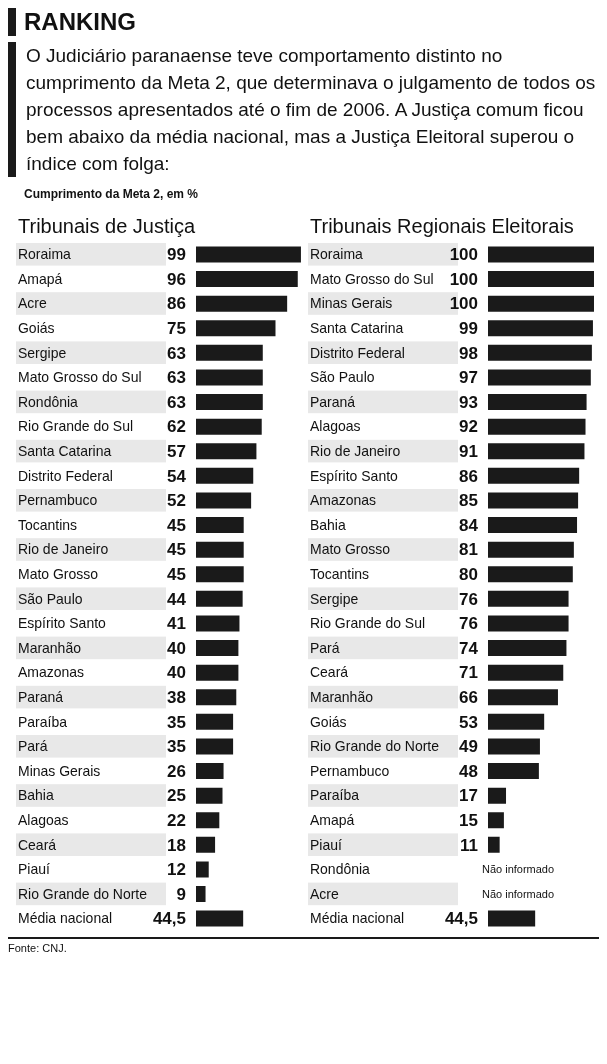 This screenshot has width=607, height=1064. What do you see at coordinates (176, 452) in the screenshot?
I see `data-label: 57` at bounding box center [176, 452].